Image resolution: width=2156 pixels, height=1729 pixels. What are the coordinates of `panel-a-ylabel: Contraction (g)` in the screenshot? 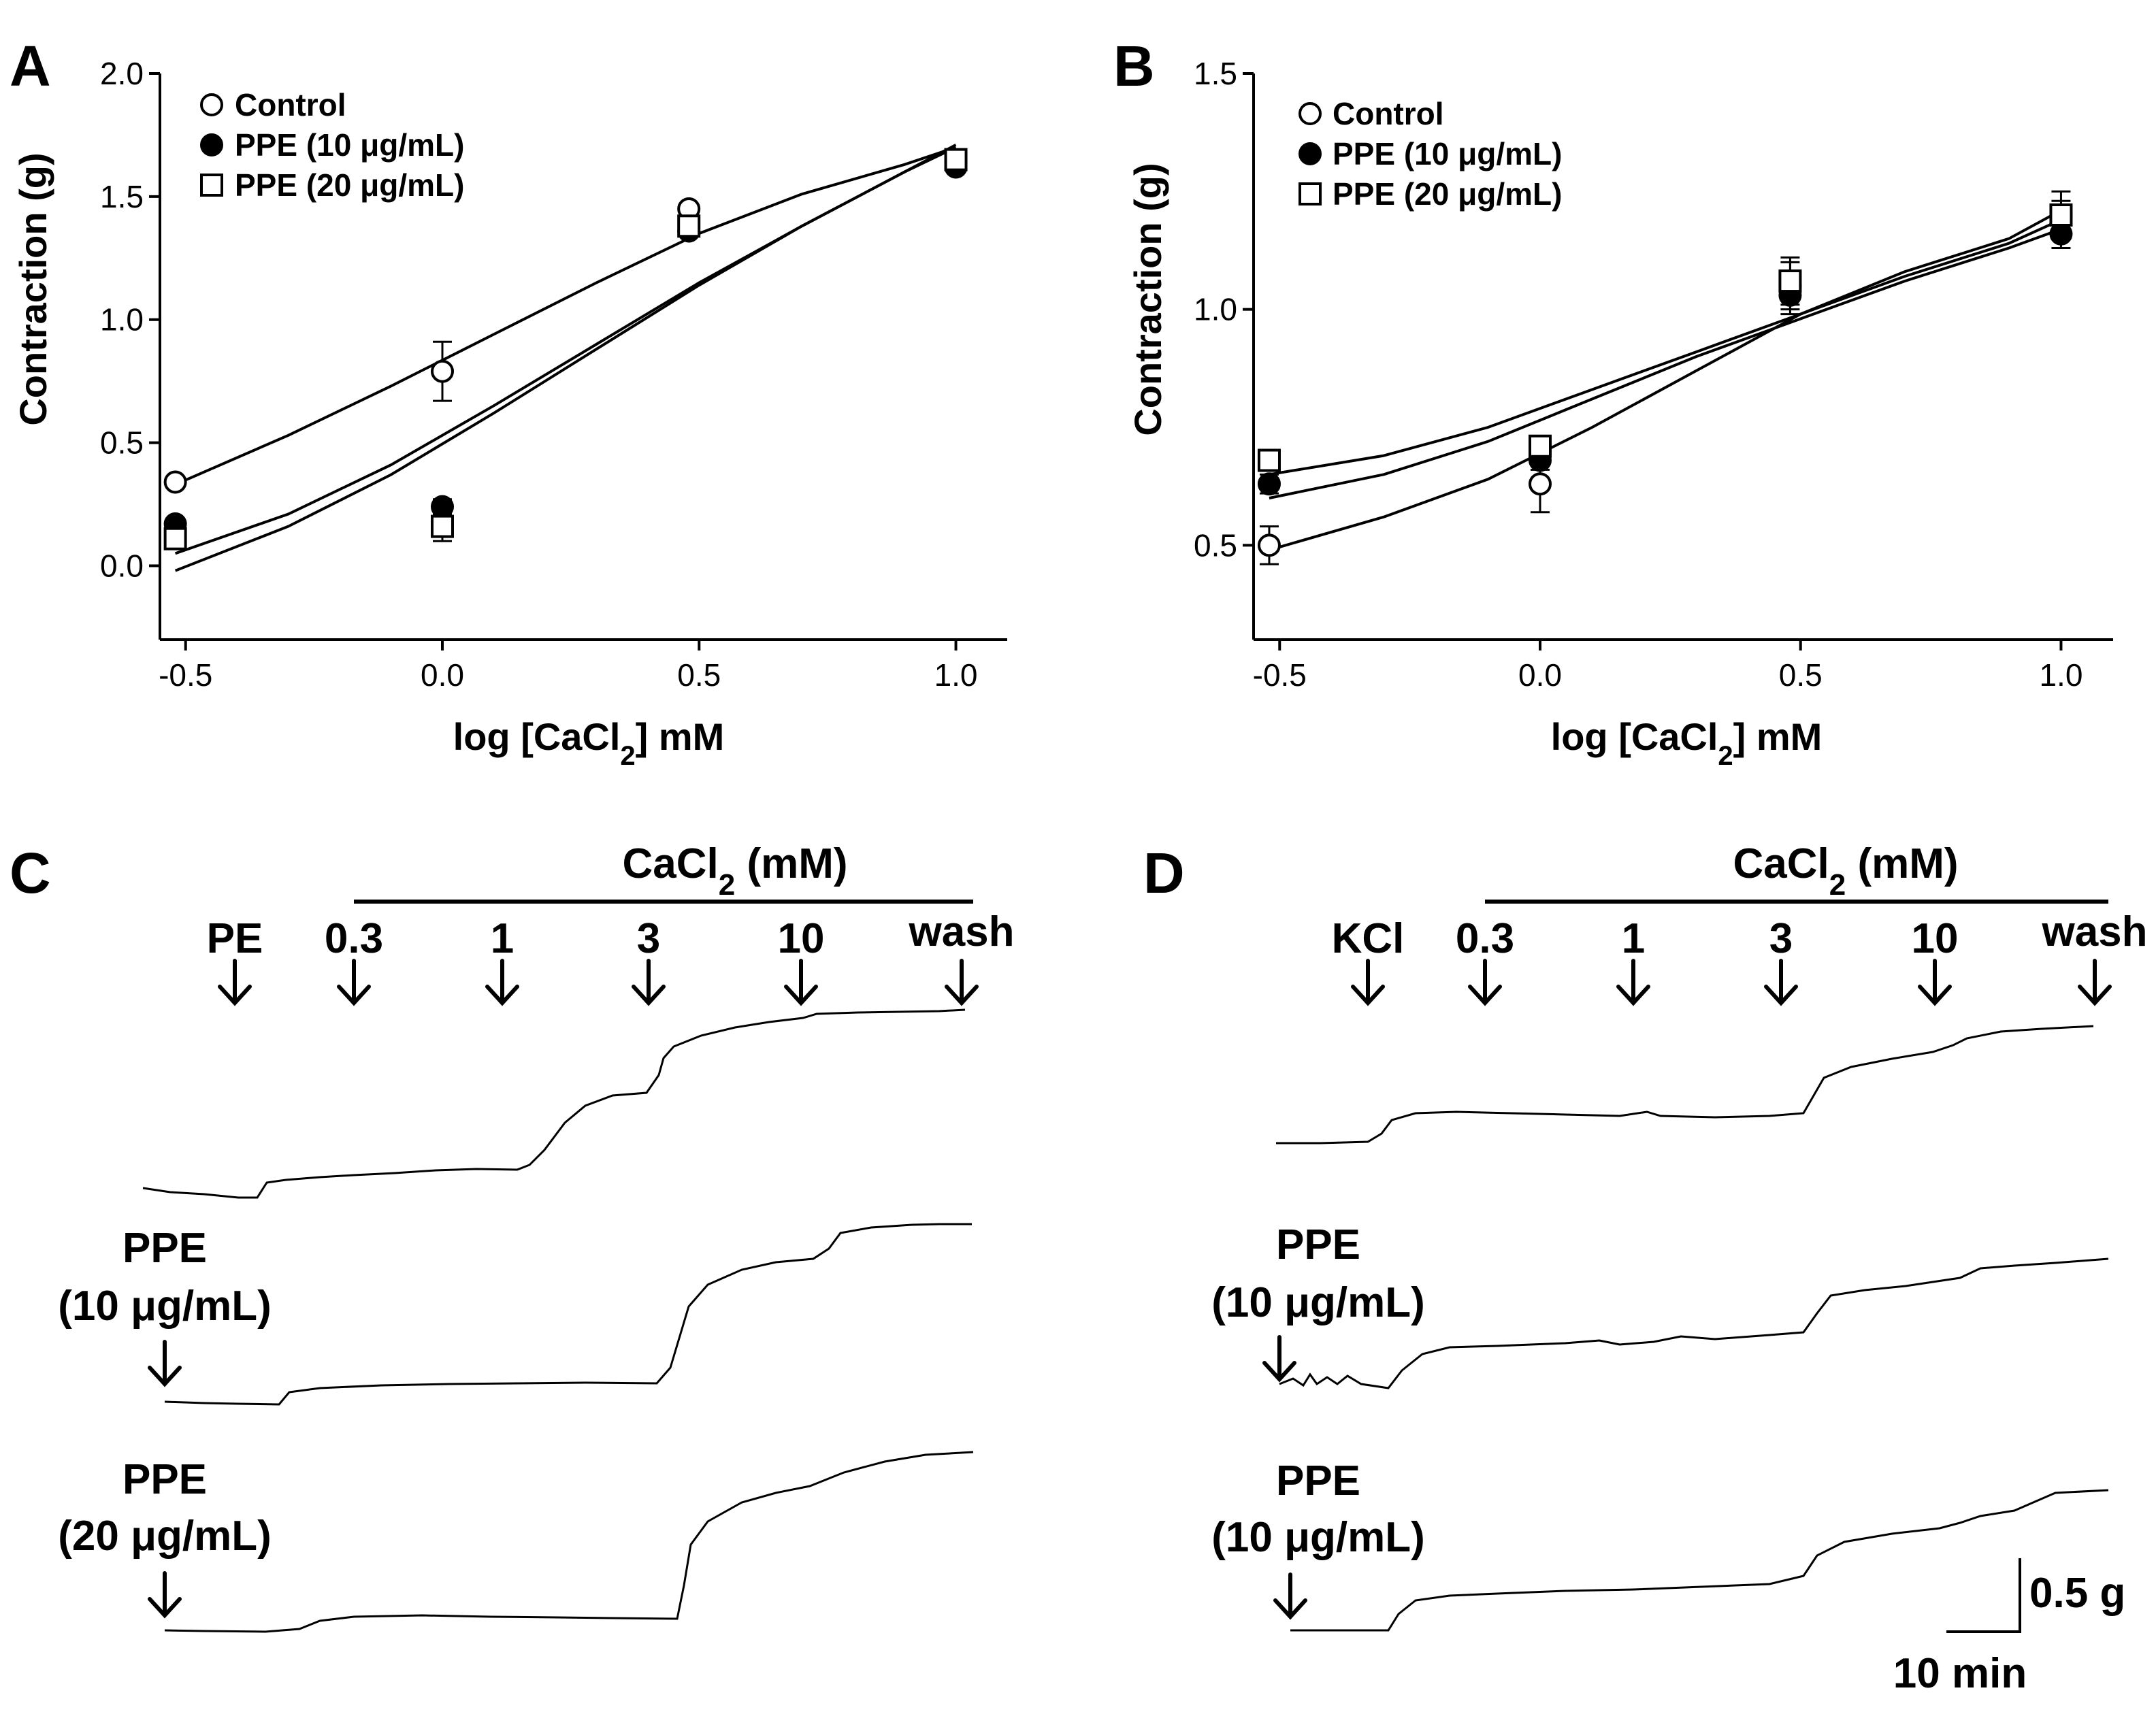 It's located at (33, 288).